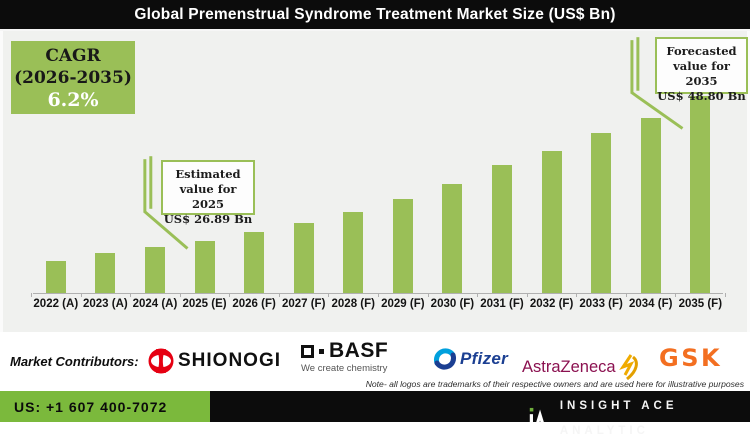 The height and width of the screenshot is (444, 750). What do you see at coordinates (701, 96) in the screenshot?
I see `forecasted-line3: US$ 48.80 Bn` at bounding box center [701, 96].